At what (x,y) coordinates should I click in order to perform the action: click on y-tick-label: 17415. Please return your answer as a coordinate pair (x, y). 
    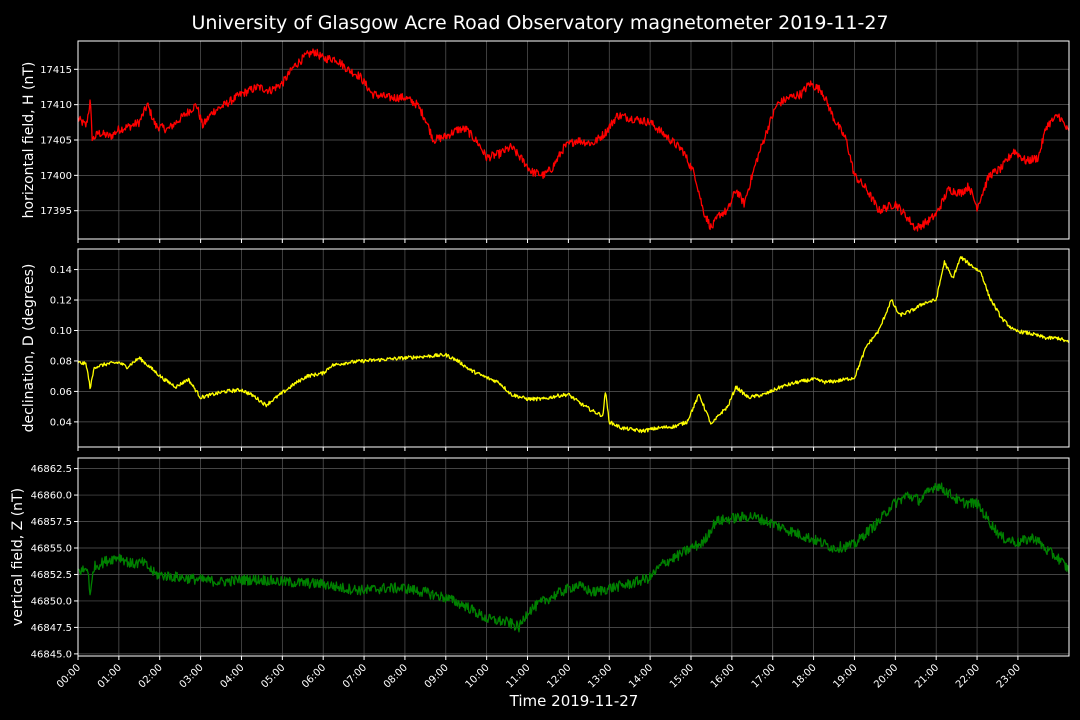
    Looking at the image, I should click on (56, 70).